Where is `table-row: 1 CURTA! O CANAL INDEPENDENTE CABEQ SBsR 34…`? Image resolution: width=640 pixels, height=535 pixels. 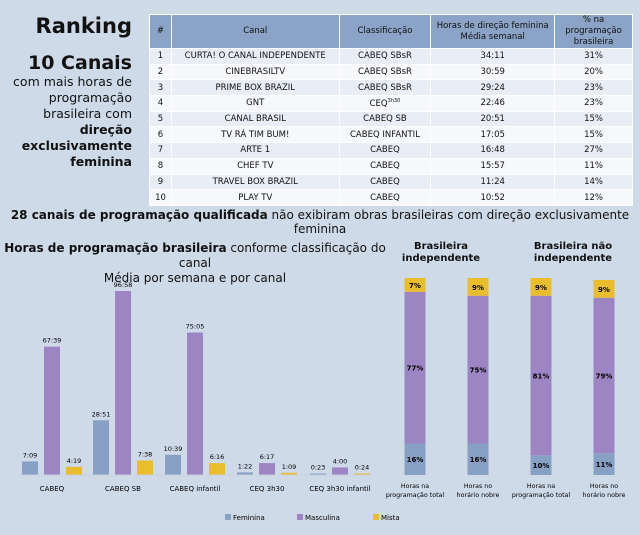 table-row: 1 CURTA! O CANAL INDEPENDENTE CABEQ SBsR 34… is located at coordinates (391, 56).